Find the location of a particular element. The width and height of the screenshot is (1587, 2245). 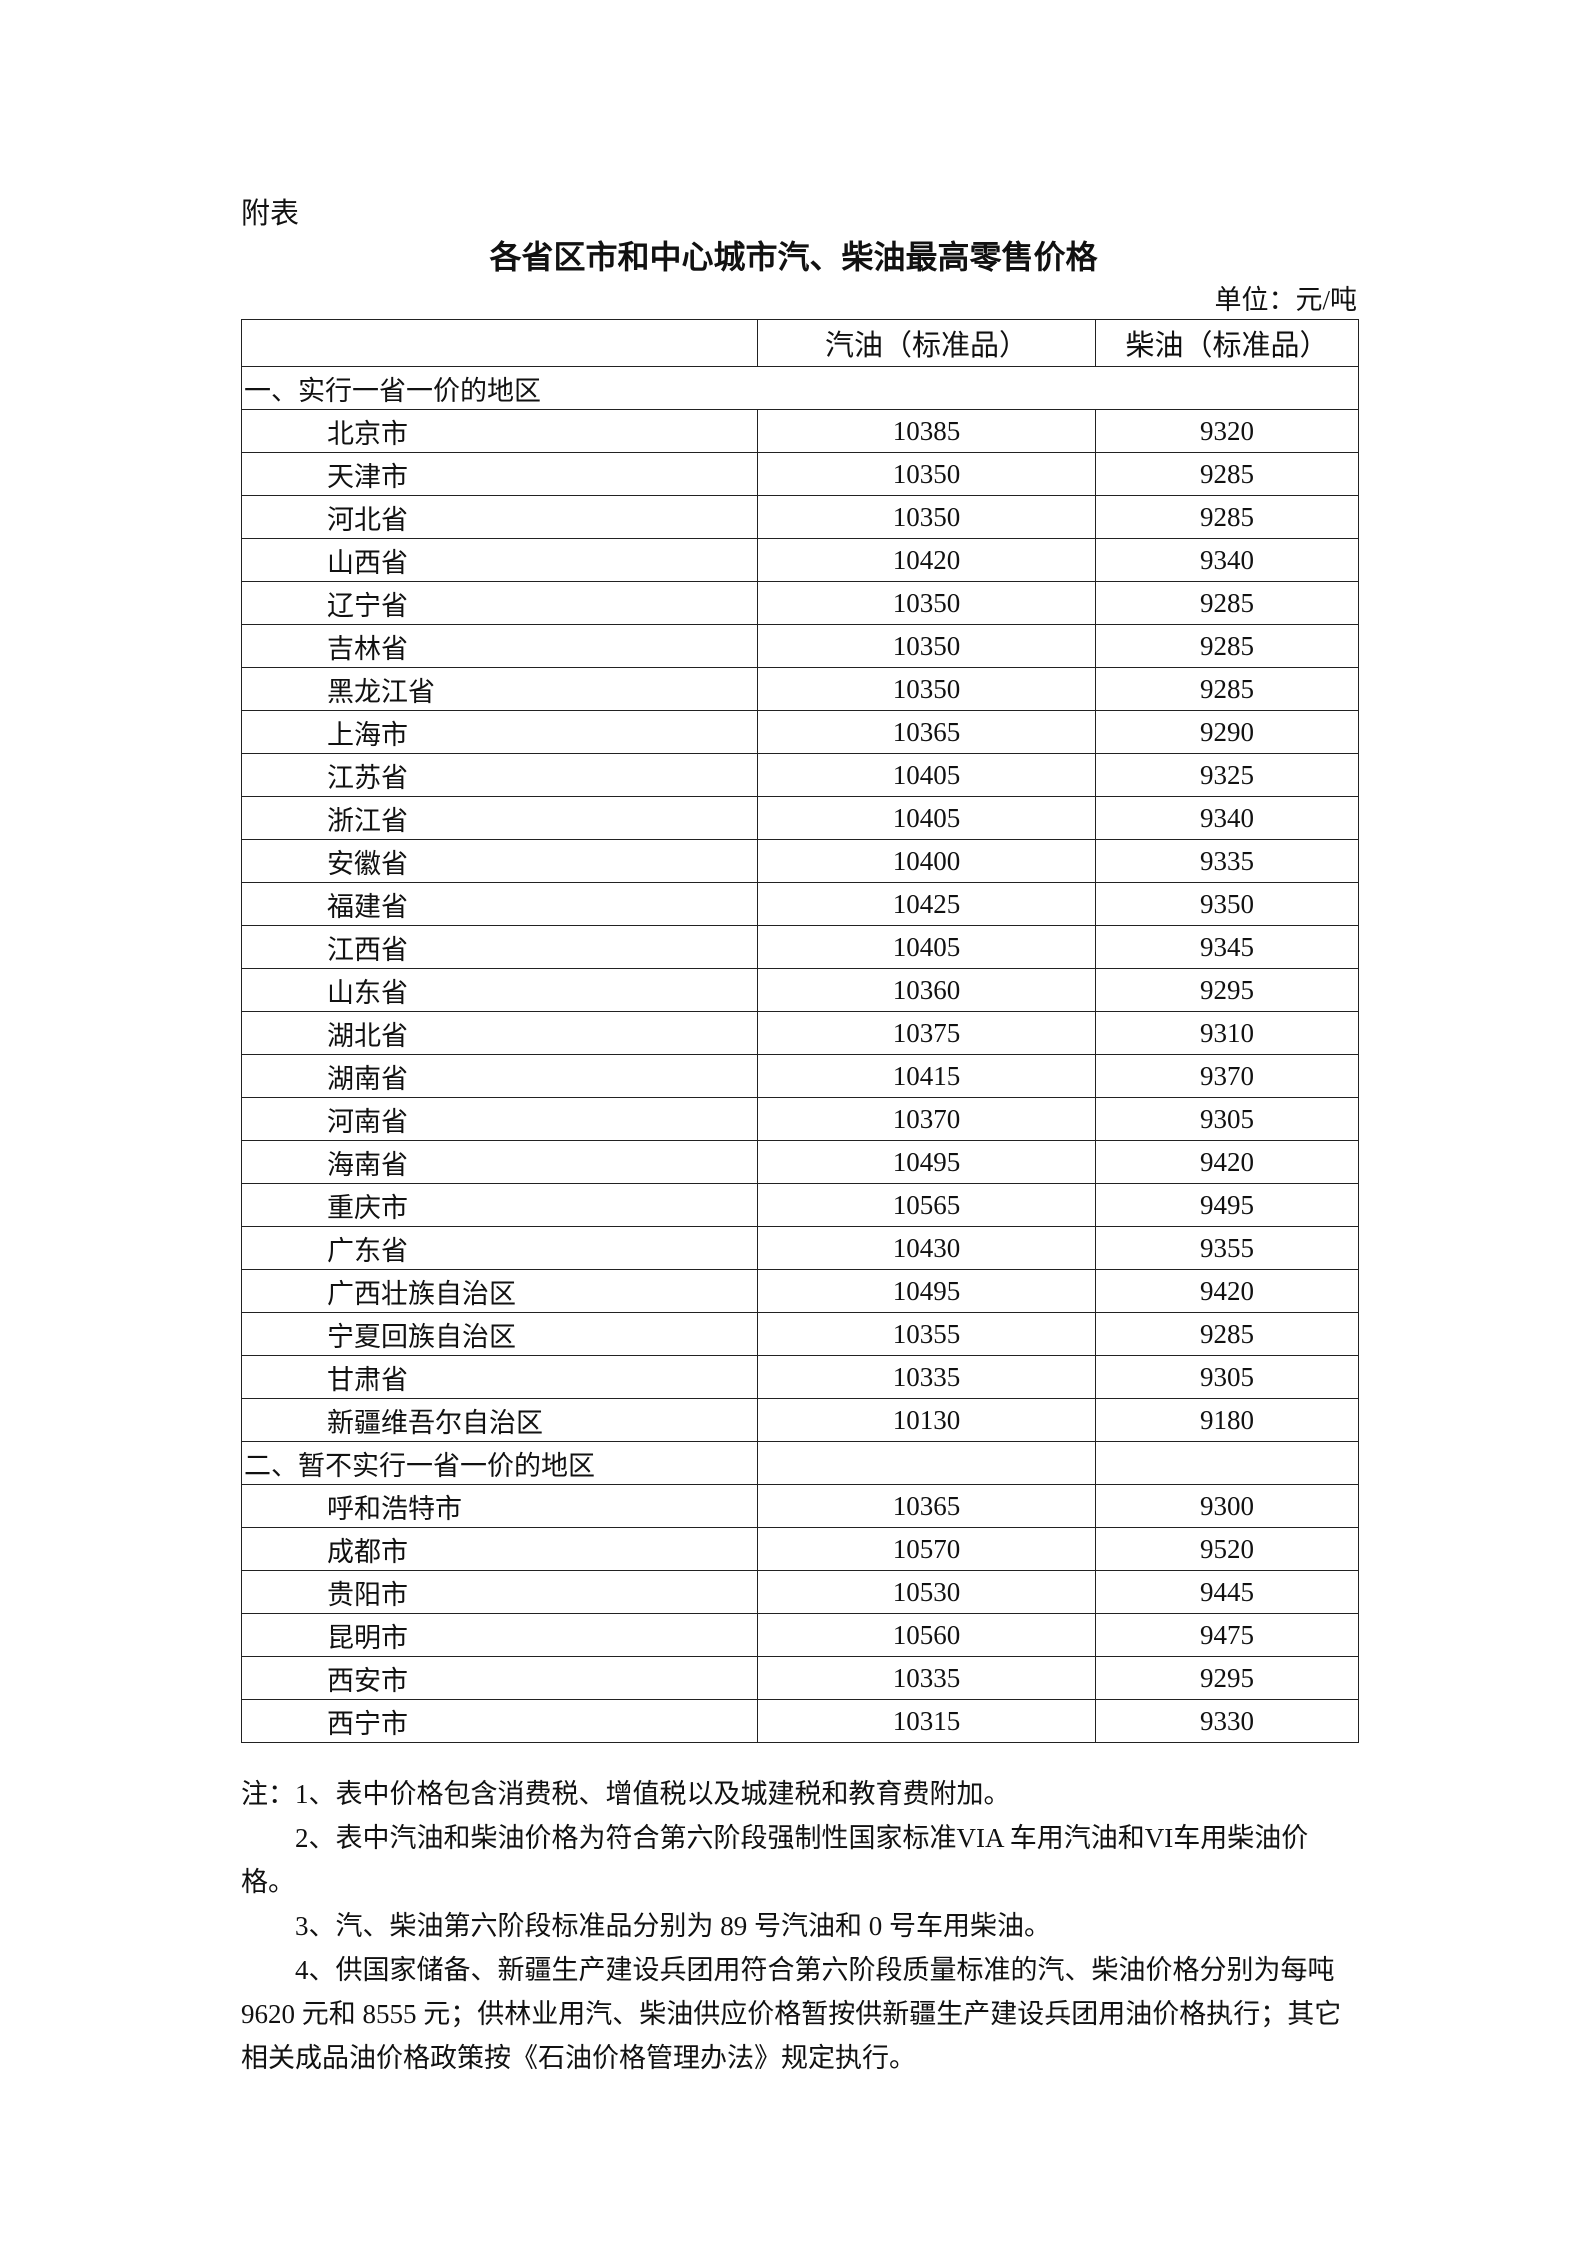

region-name-cell: 浙江省 is located at coordinates (499, 818).